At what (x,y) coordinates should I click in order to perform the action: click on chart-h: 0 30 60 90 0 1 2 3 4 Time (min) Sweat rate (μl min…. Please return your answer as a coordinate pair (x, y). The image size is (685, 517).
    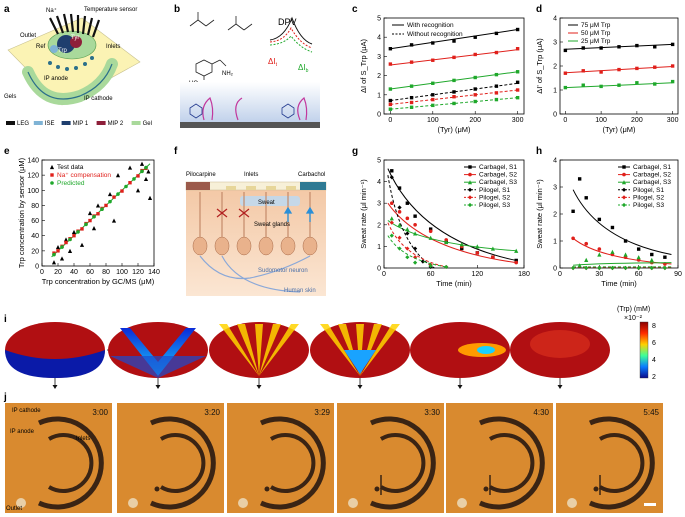
    Looking at the image, I should click on (608, 223).